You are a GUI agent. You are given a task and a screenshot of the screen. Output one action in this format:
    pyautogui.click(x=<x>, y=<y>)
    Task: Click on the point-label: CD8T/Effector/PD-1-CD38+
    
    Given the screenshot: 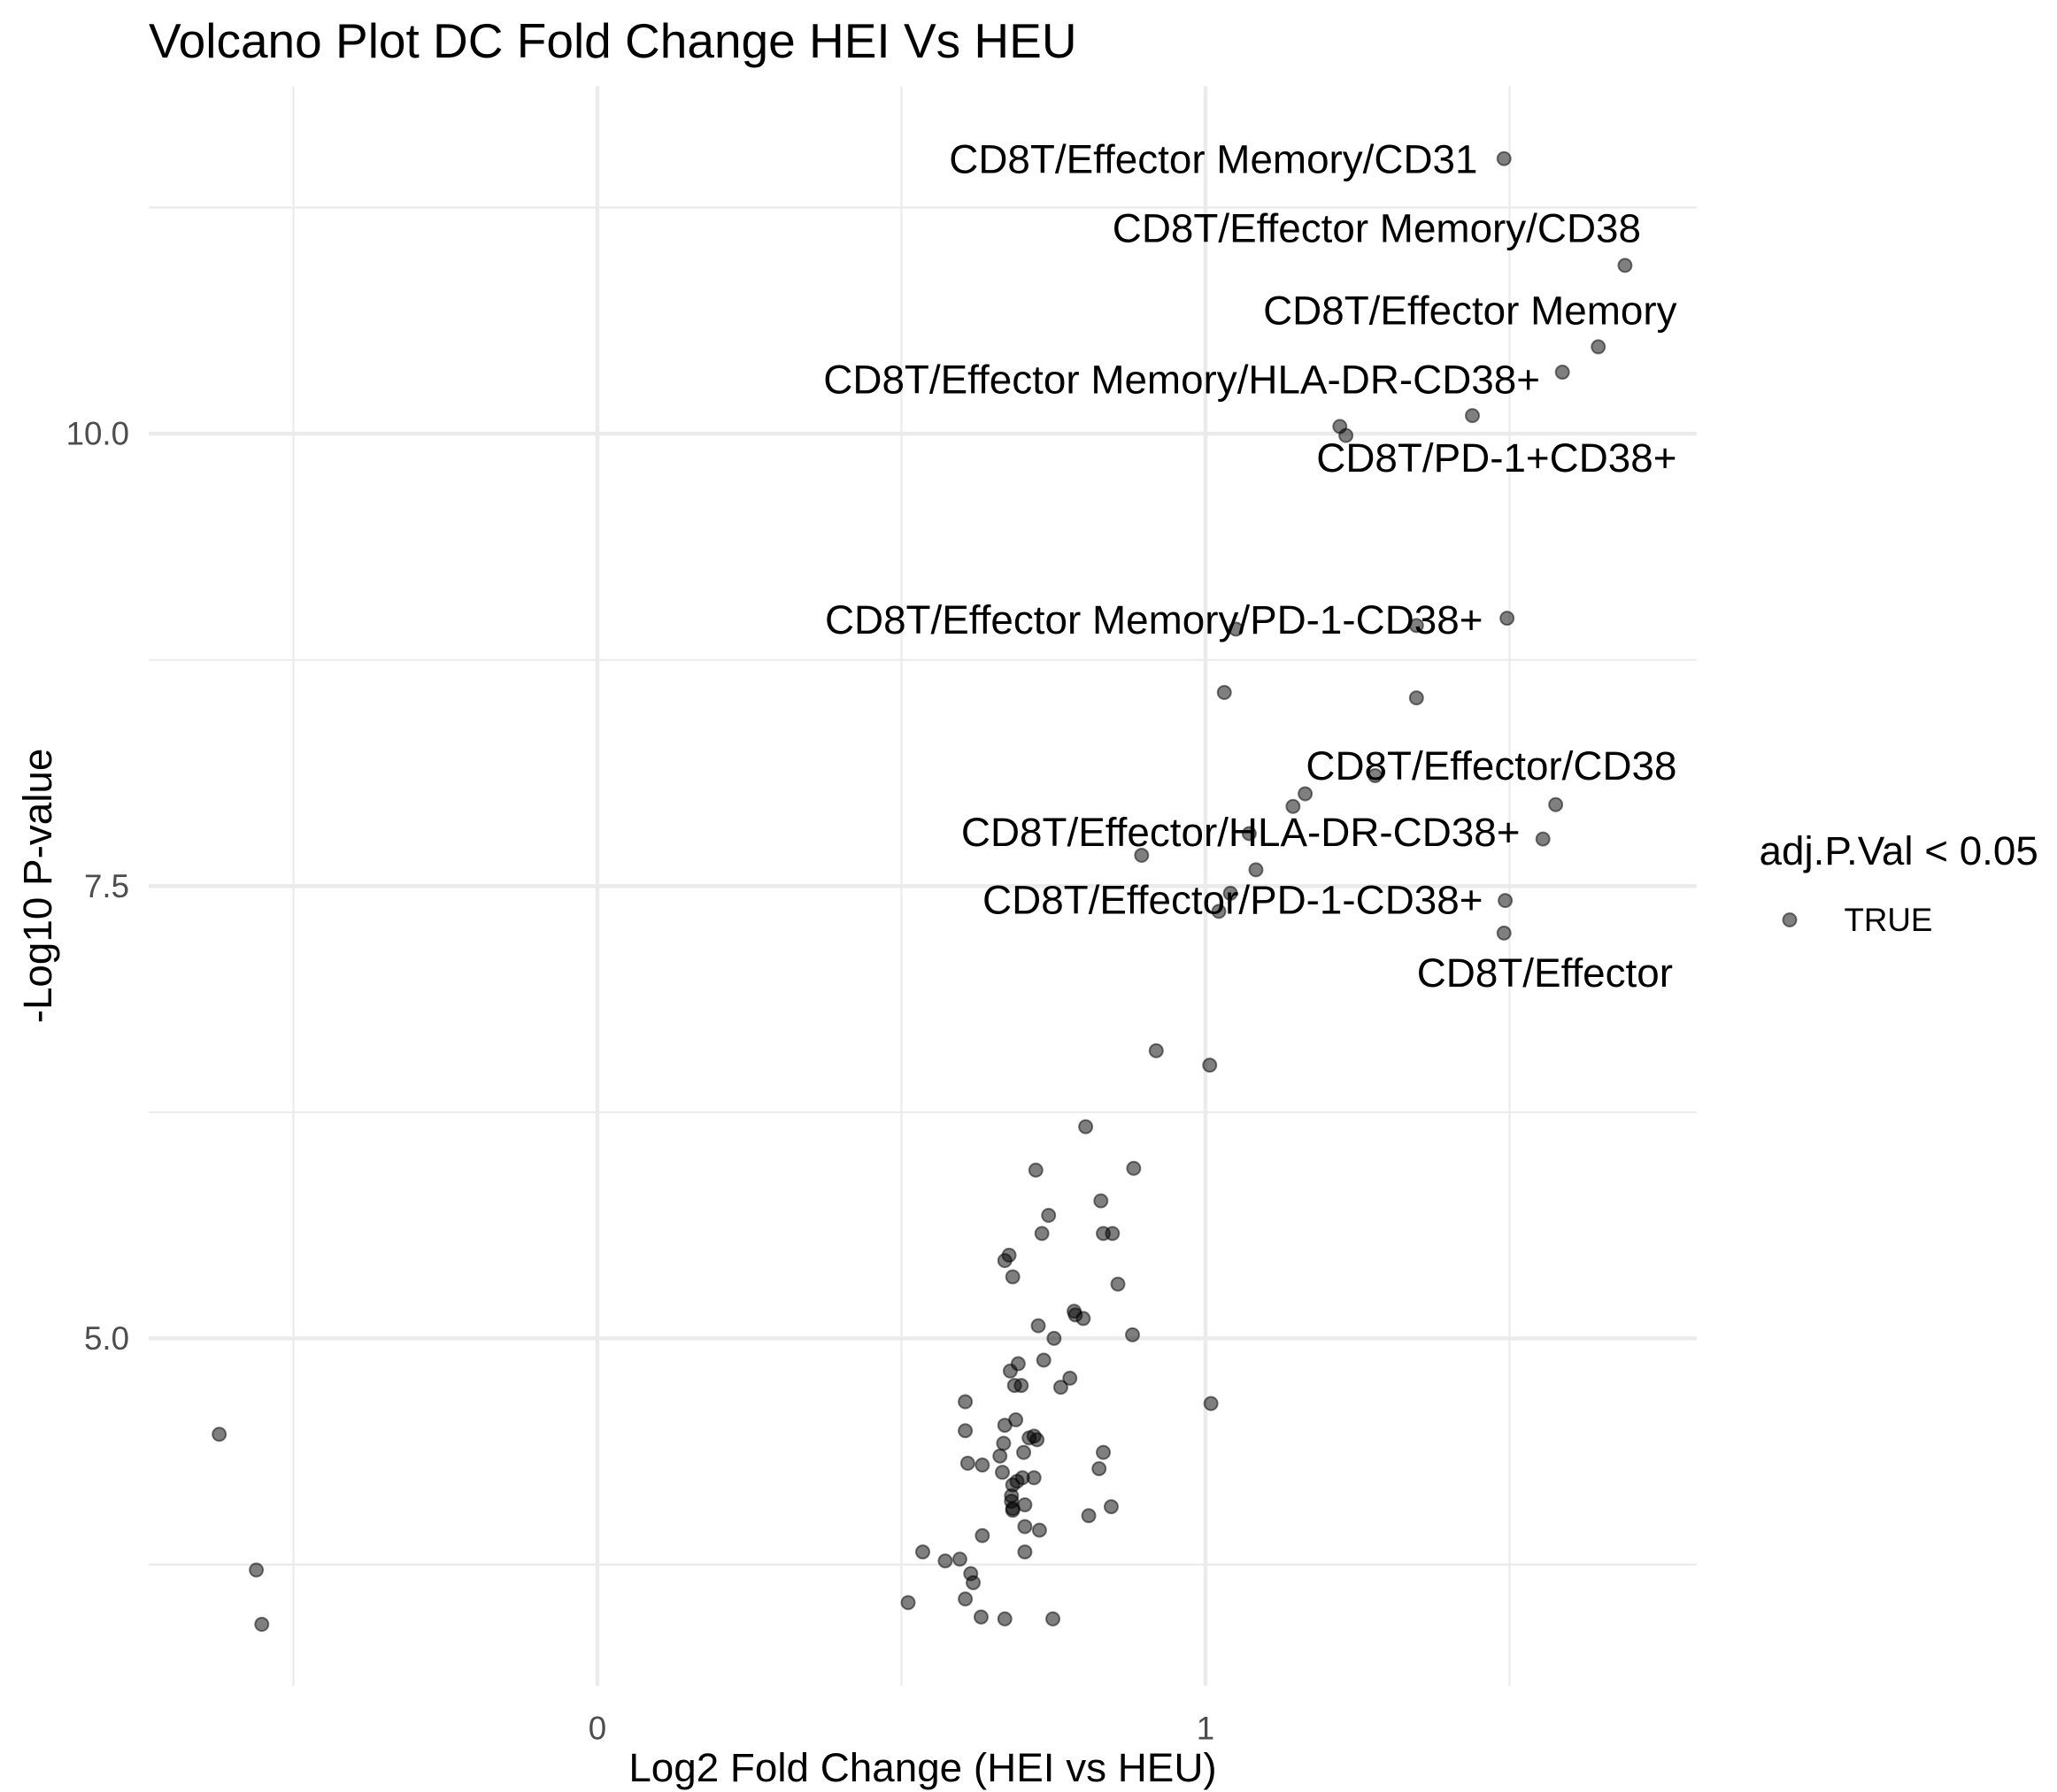 What is the action you would take?
    pyautogui.click(x=1232, y=900)
    